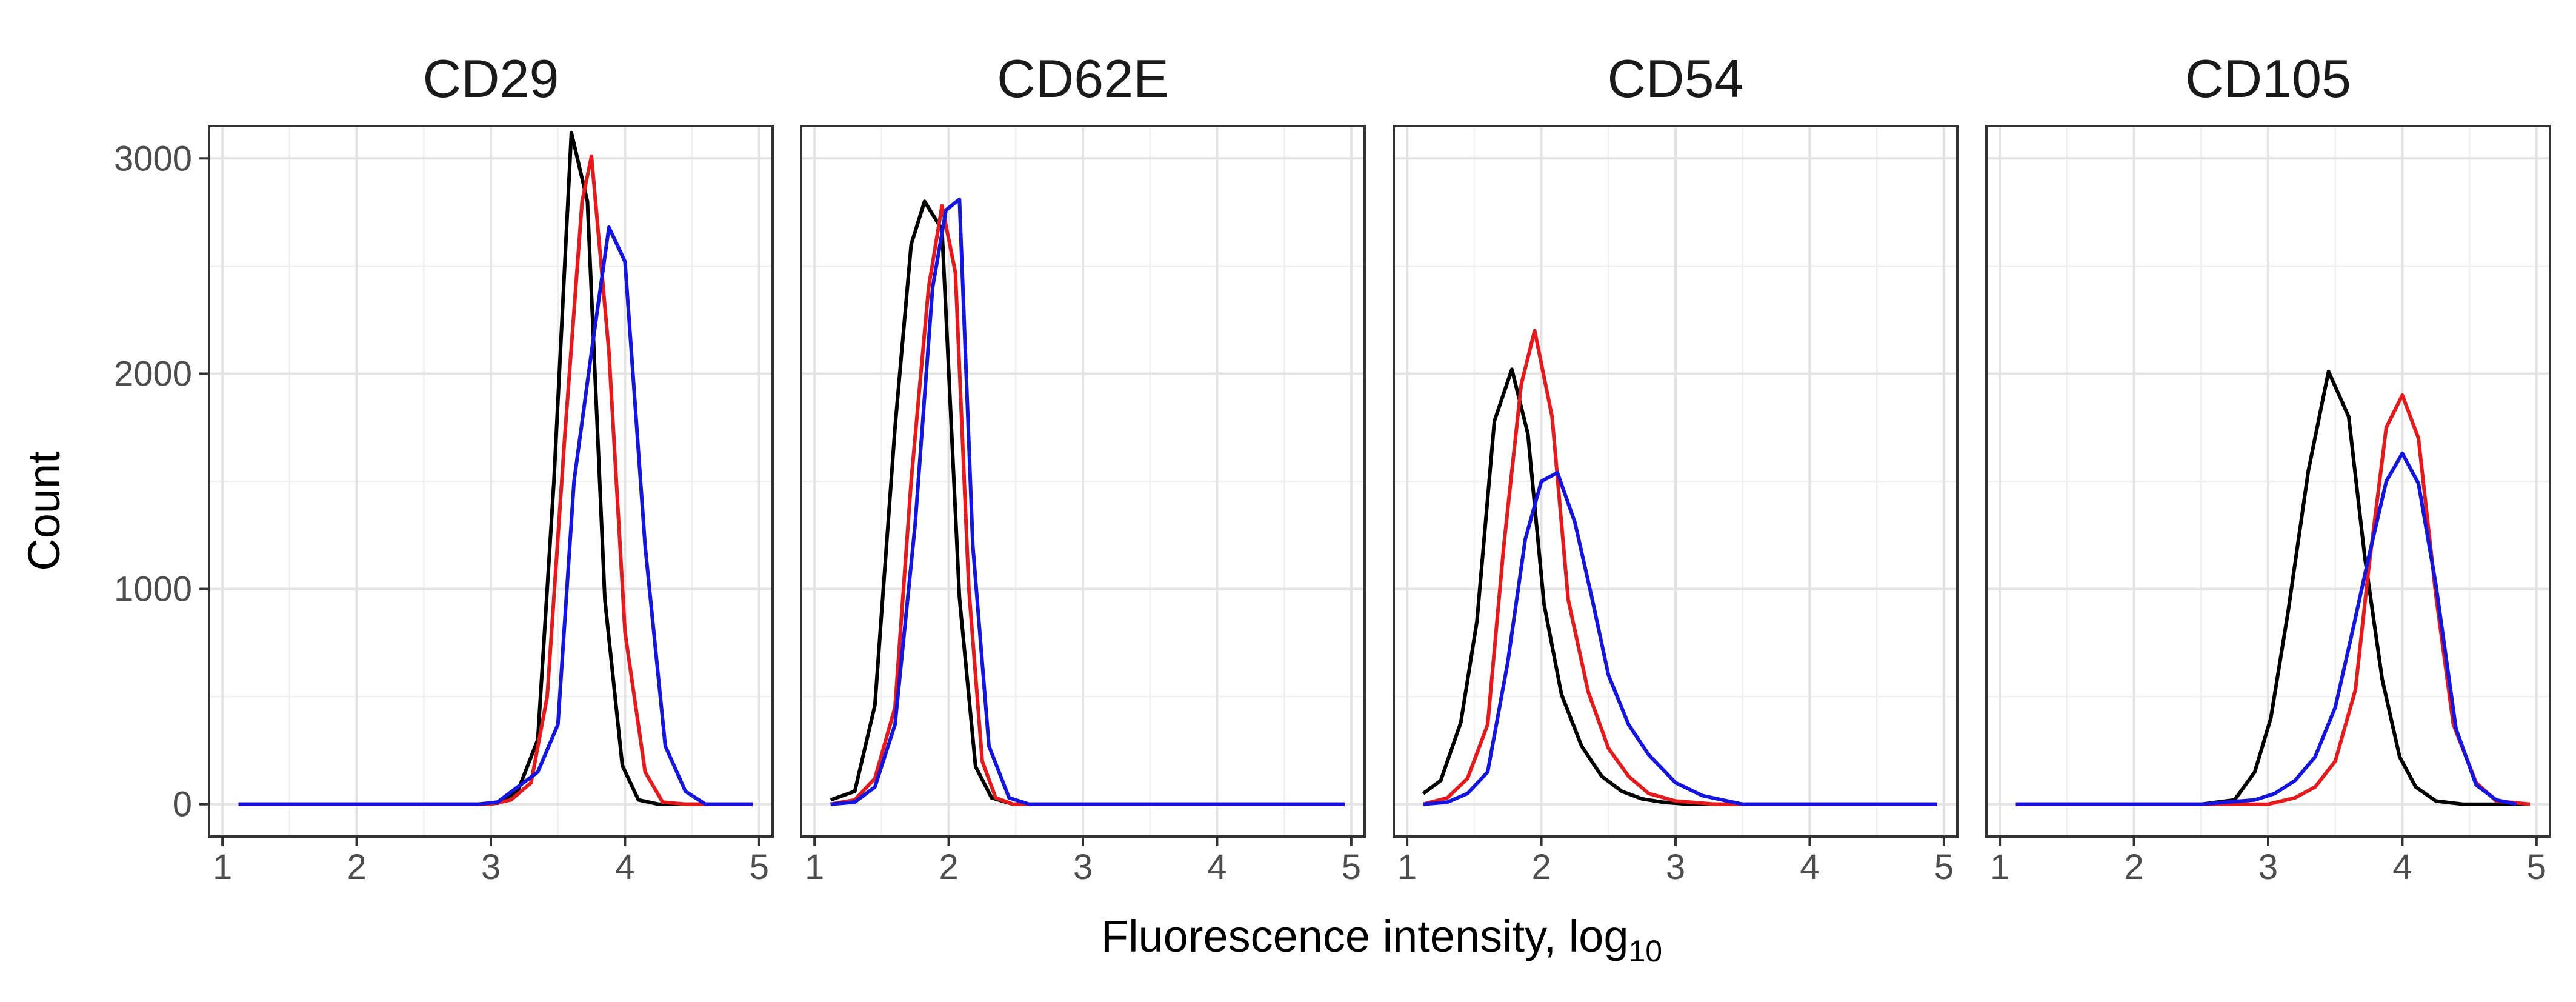  Describe the element at coordinates (491, 79) in the screenshot. I see `panel-title: CD29` at that location.